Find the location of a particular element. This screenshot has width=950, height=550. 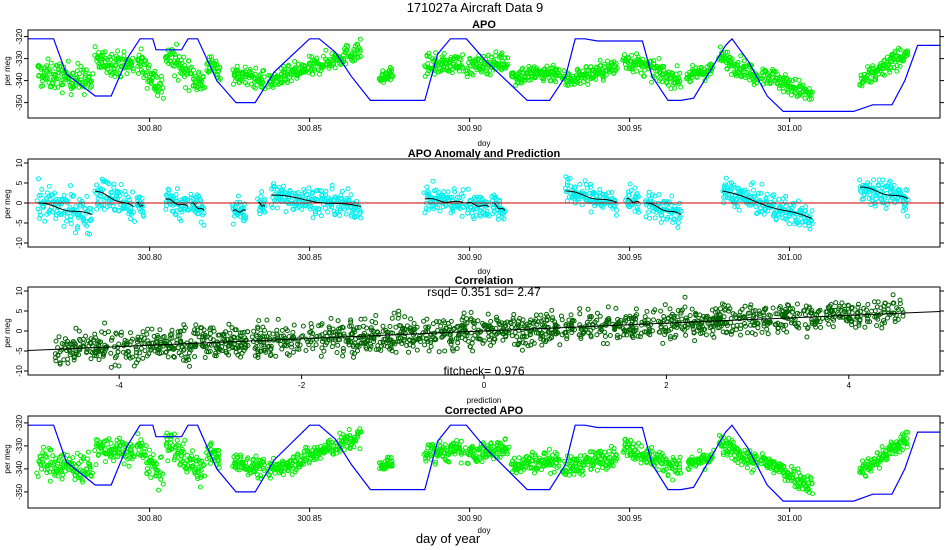

correlation-fitcheck: fitcheck= 0.976 is located at coordinates (483, 371).